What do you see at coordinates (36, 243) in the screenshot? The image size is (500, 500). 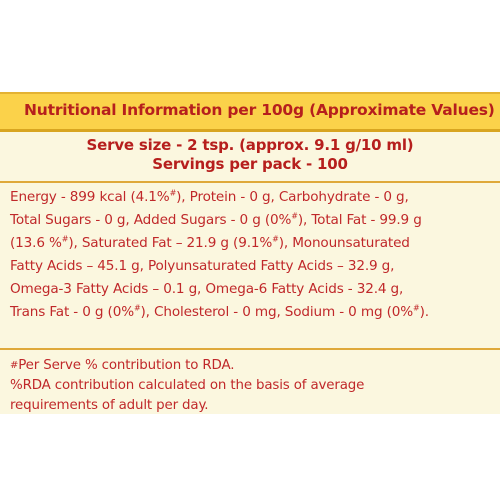 I see `nutrient-text: (13.6 %` at bounding box center [36, 243].